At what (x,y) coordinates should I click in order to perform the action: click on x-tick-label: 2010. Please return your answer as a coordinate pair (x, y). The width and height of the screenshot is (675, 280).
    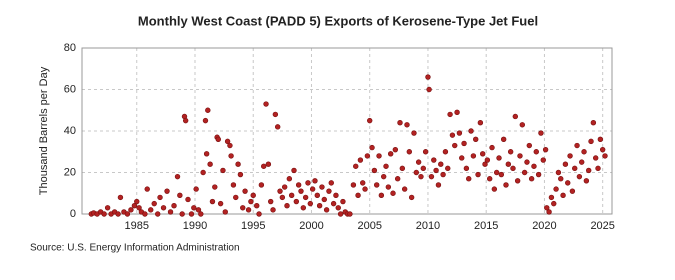
    Looking at the image, I should click on (428, 226).